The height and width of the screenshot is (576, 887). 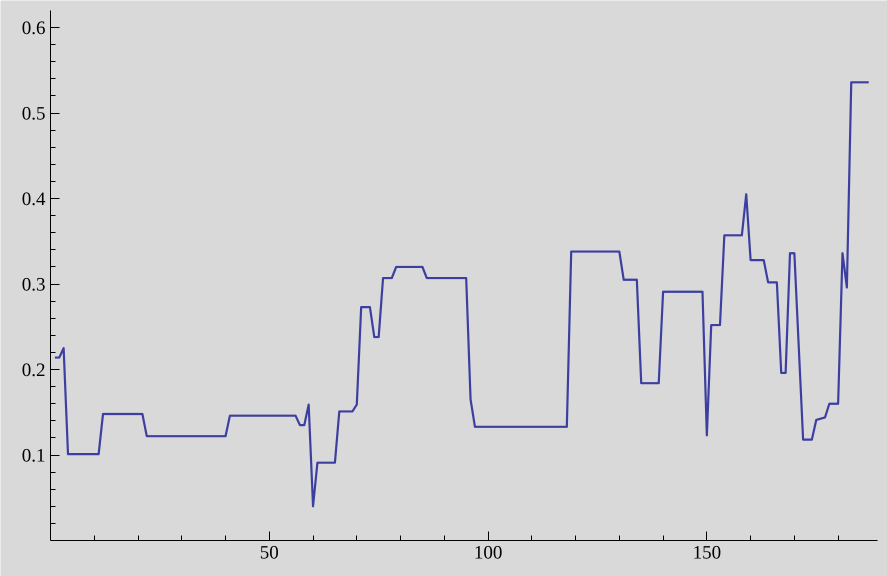 I want to click on y-tick-label: 0.5, so click(x=34, y=114).